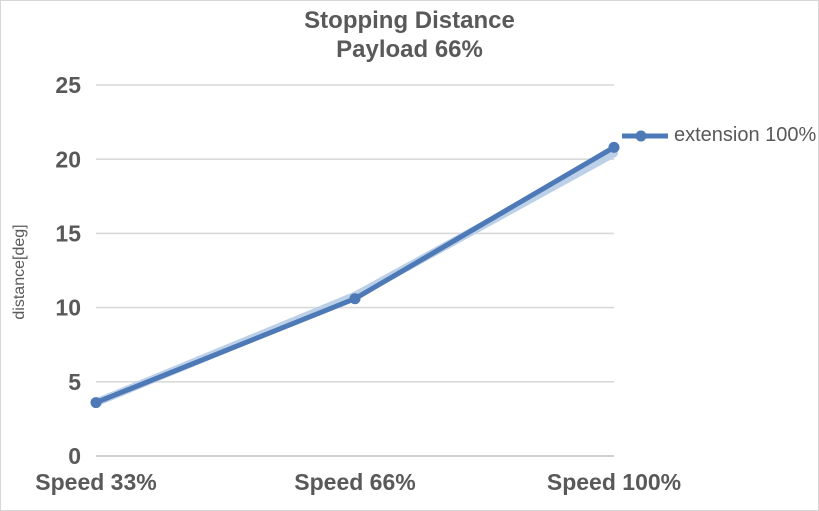 This screenshot has width=819, height=511. What do you see at coordinates (409, 20) in the screenshot?
I see `chart-title-line1: Stopping Distance` at bounding box center [409, 20].